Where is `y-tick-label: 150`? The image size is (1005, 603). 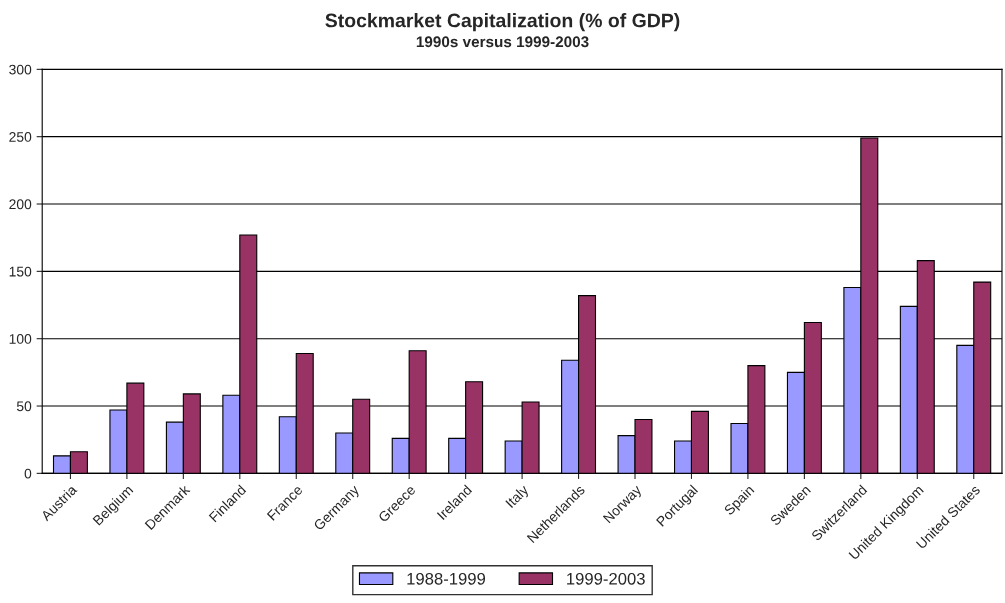 y-tick-label: 150 is located at coordinates (20, 271).